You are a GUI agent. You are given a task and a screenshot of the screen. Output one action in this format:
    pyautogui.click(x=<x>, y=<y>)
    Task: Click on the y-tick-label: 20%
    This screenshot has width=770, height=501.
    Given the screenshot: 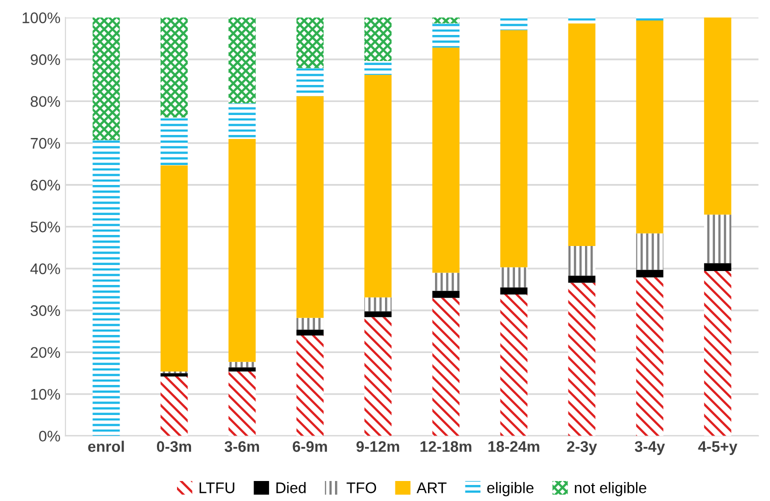 What is the action you would take?
    pyautogui.click(x=45, y=352)
    